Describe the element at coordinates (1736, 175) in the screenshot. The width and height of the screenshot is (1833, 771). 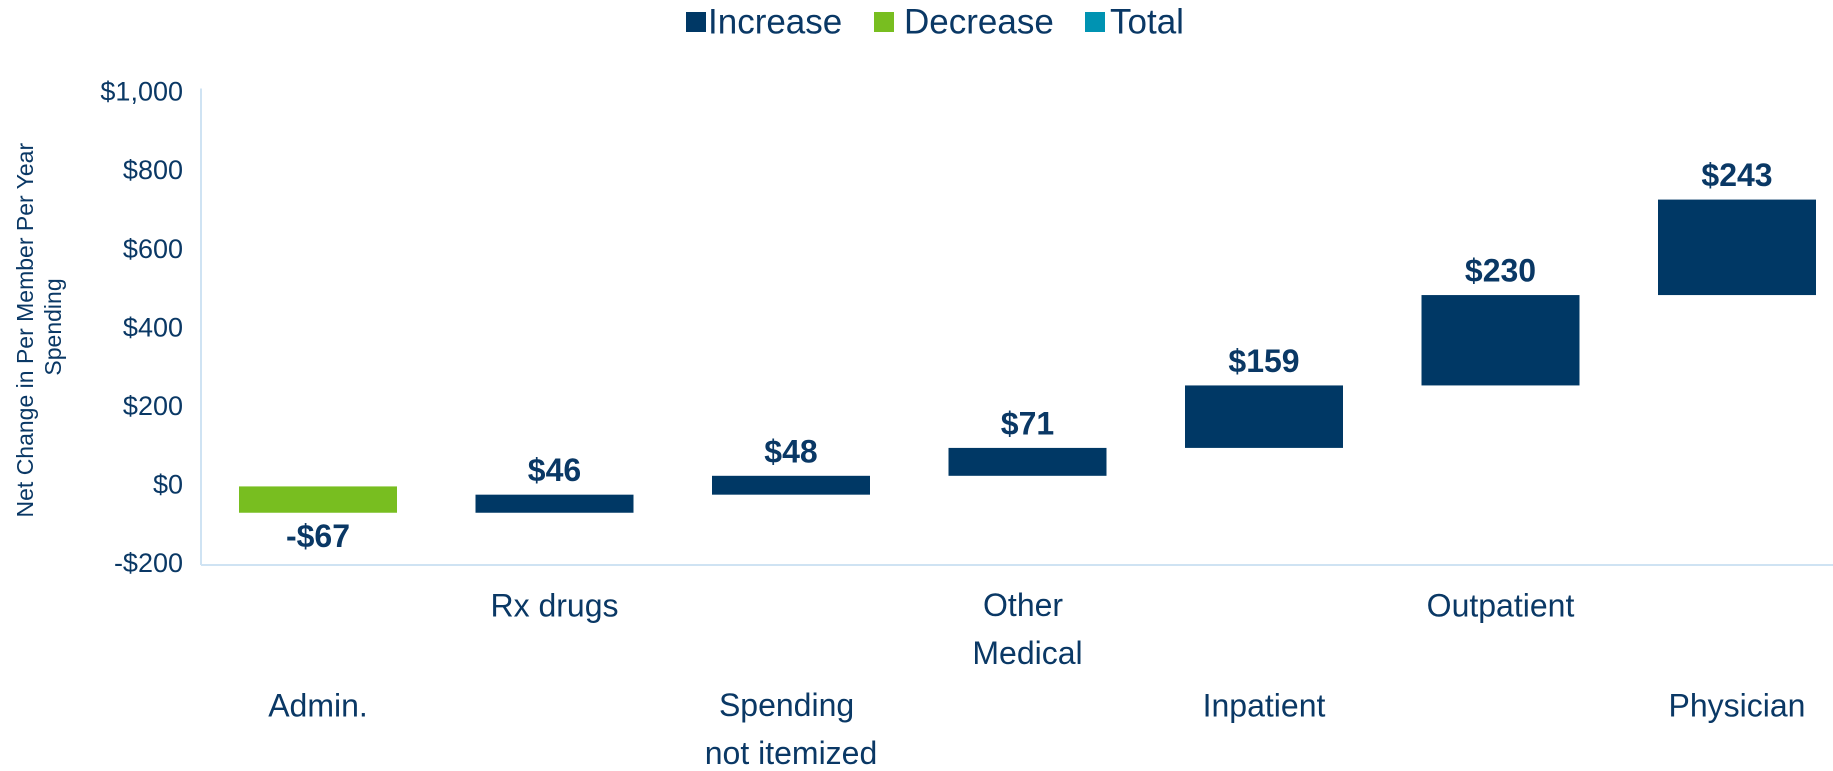
I see `value-label: $243` at that location.